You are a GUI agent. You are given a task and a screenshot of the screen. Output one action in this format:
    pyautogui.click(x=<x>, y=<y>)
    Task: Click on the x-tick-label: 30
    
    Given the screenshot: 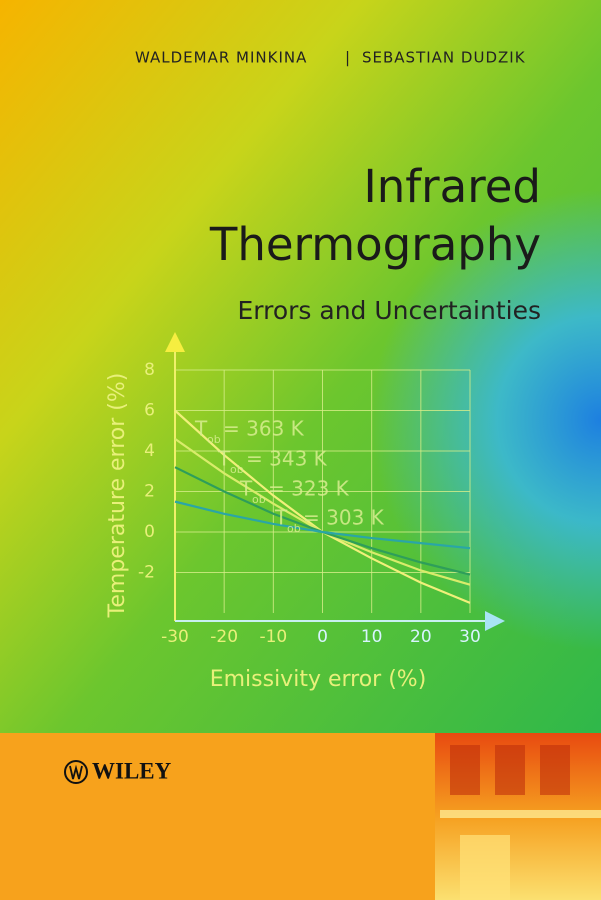 What is the action you would take?
    pyautogui.click(x=470, y=637)
    